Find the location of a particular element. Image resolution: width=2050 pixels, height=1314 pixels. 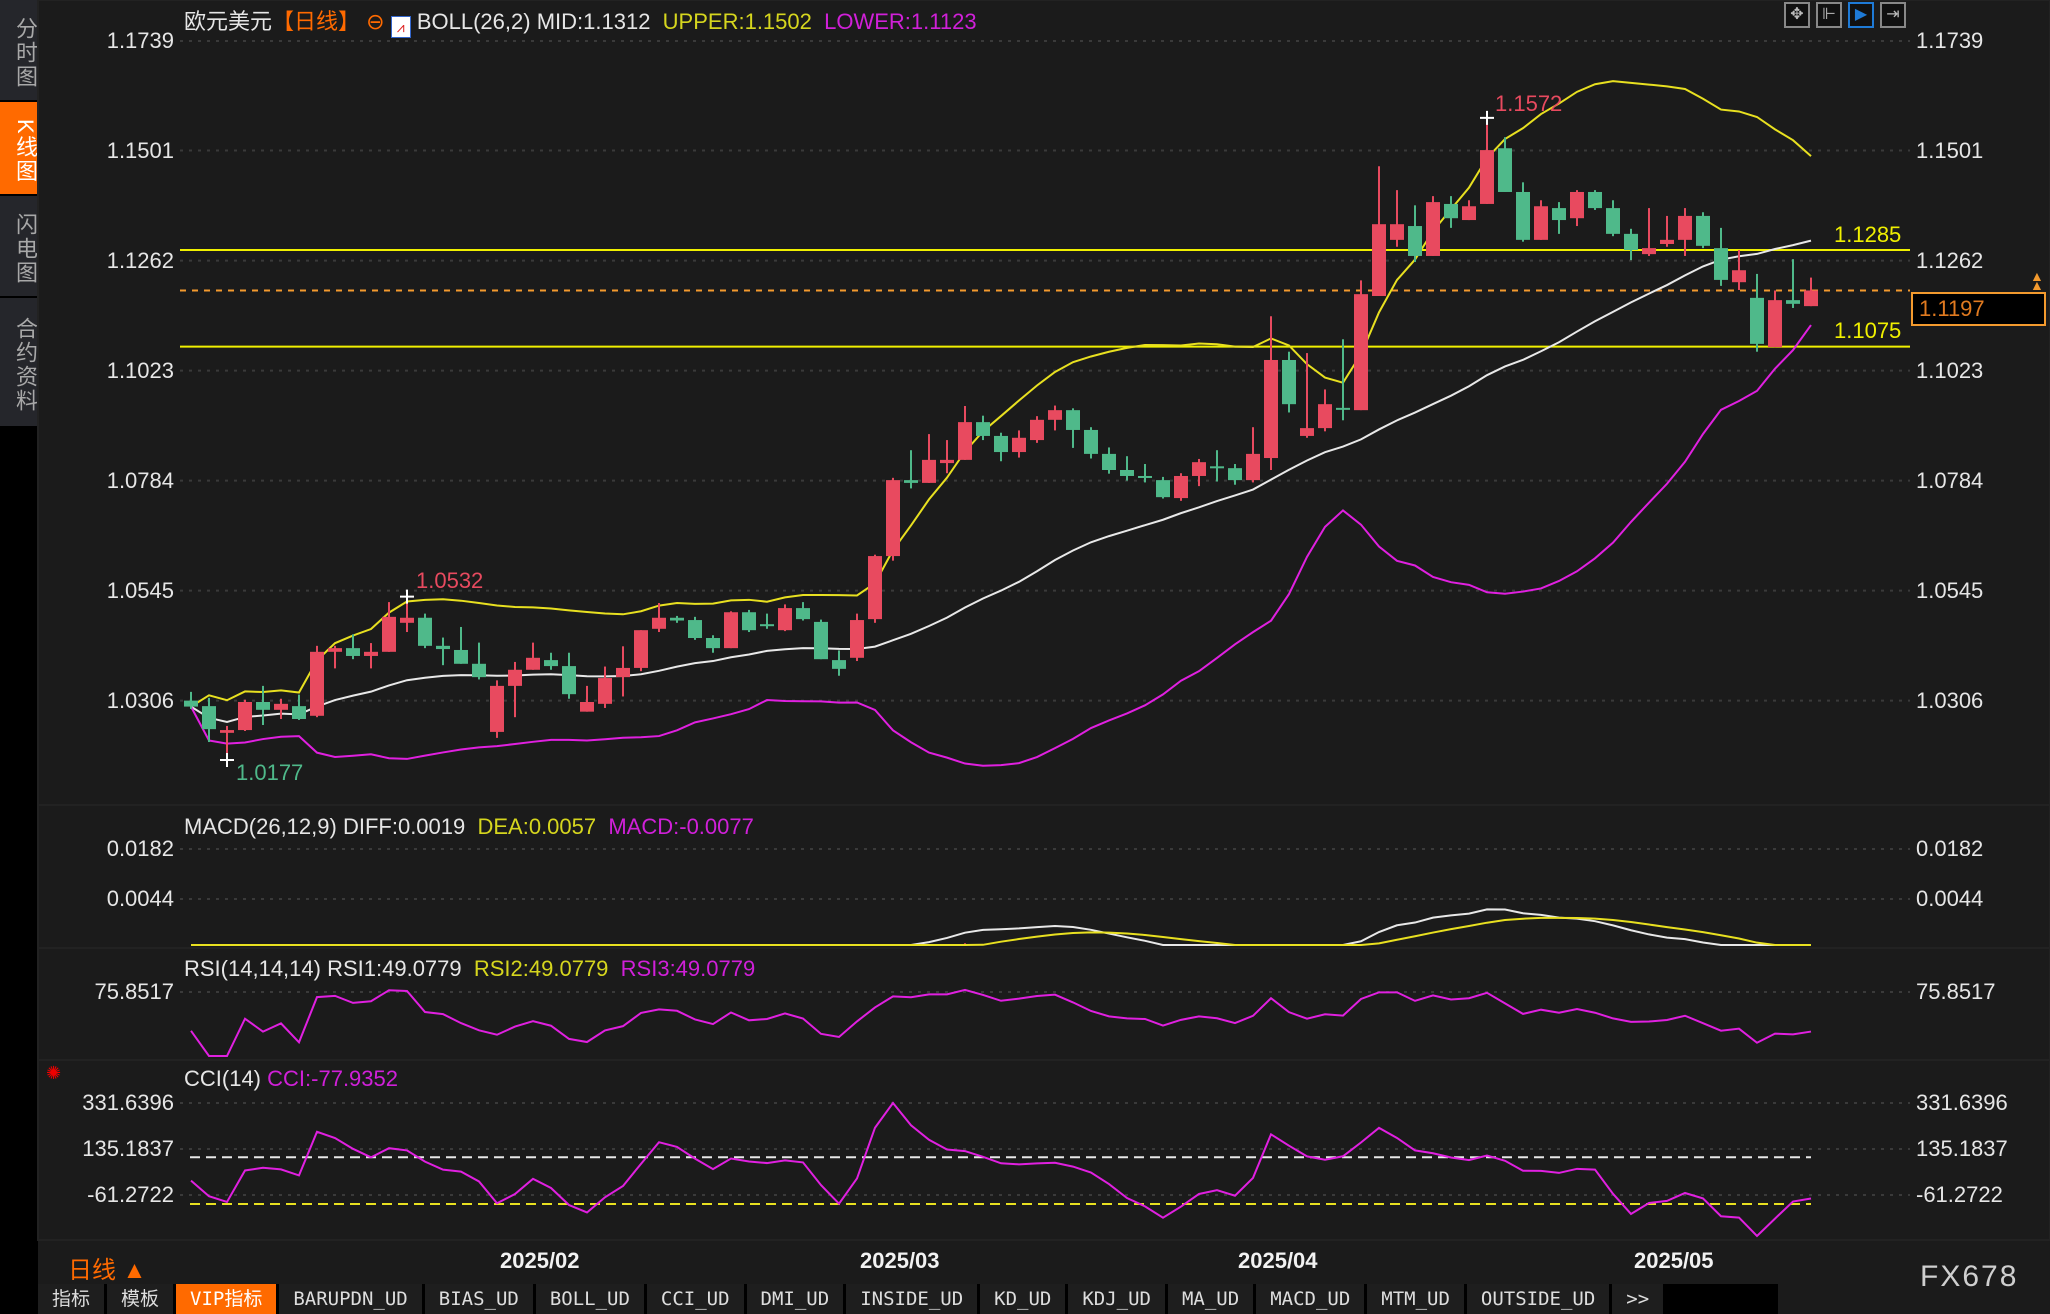

tab-ma-ud: MA_UD is located at coordinates (1210, 1299).